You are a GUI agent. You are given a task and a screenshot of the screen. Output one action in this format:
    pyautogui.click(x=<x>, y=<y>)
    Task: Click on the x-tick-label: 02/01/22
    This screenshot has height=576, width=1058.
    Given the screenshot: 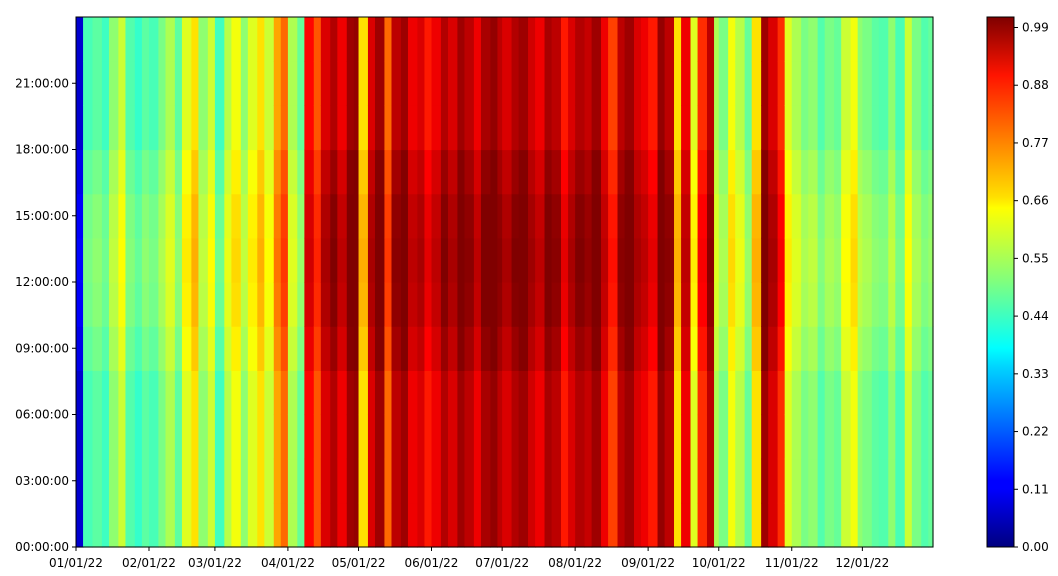 What is the action you would take?
    pyautogui.click(x=149, y=563)
    